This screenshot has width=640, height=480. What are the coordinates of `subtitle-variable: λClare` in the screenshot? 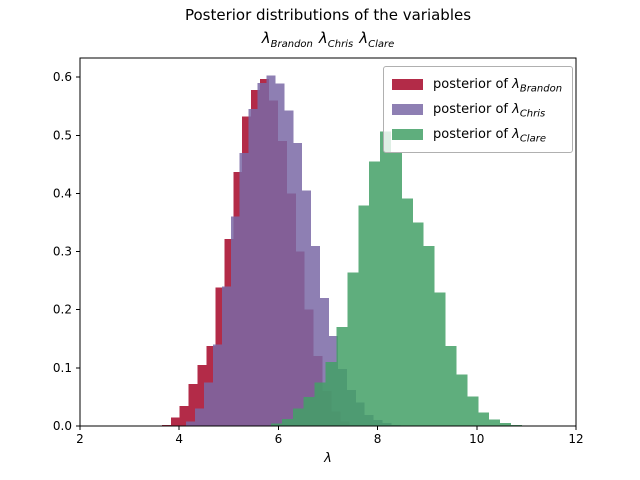 It's located at (377, 39).